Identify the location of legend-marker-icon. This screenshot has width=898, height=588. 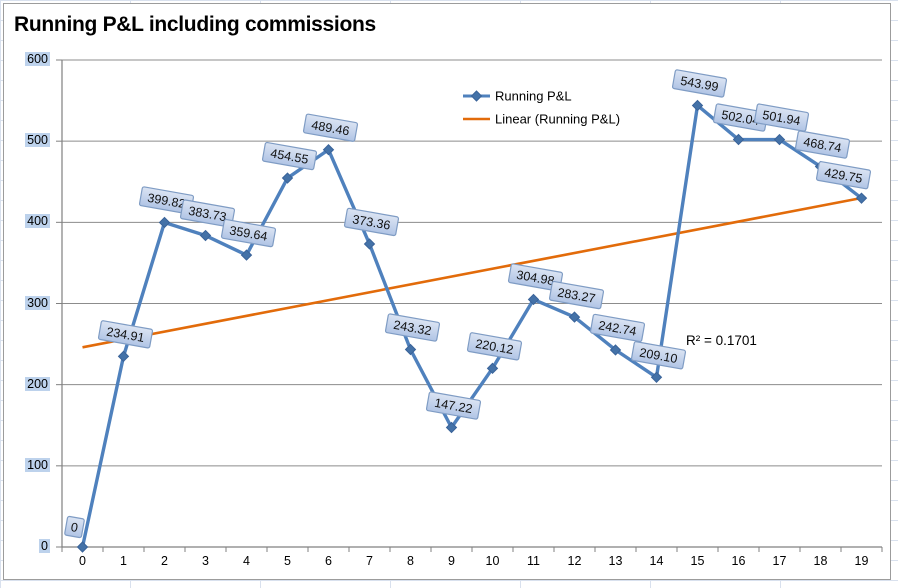
(476, 96).